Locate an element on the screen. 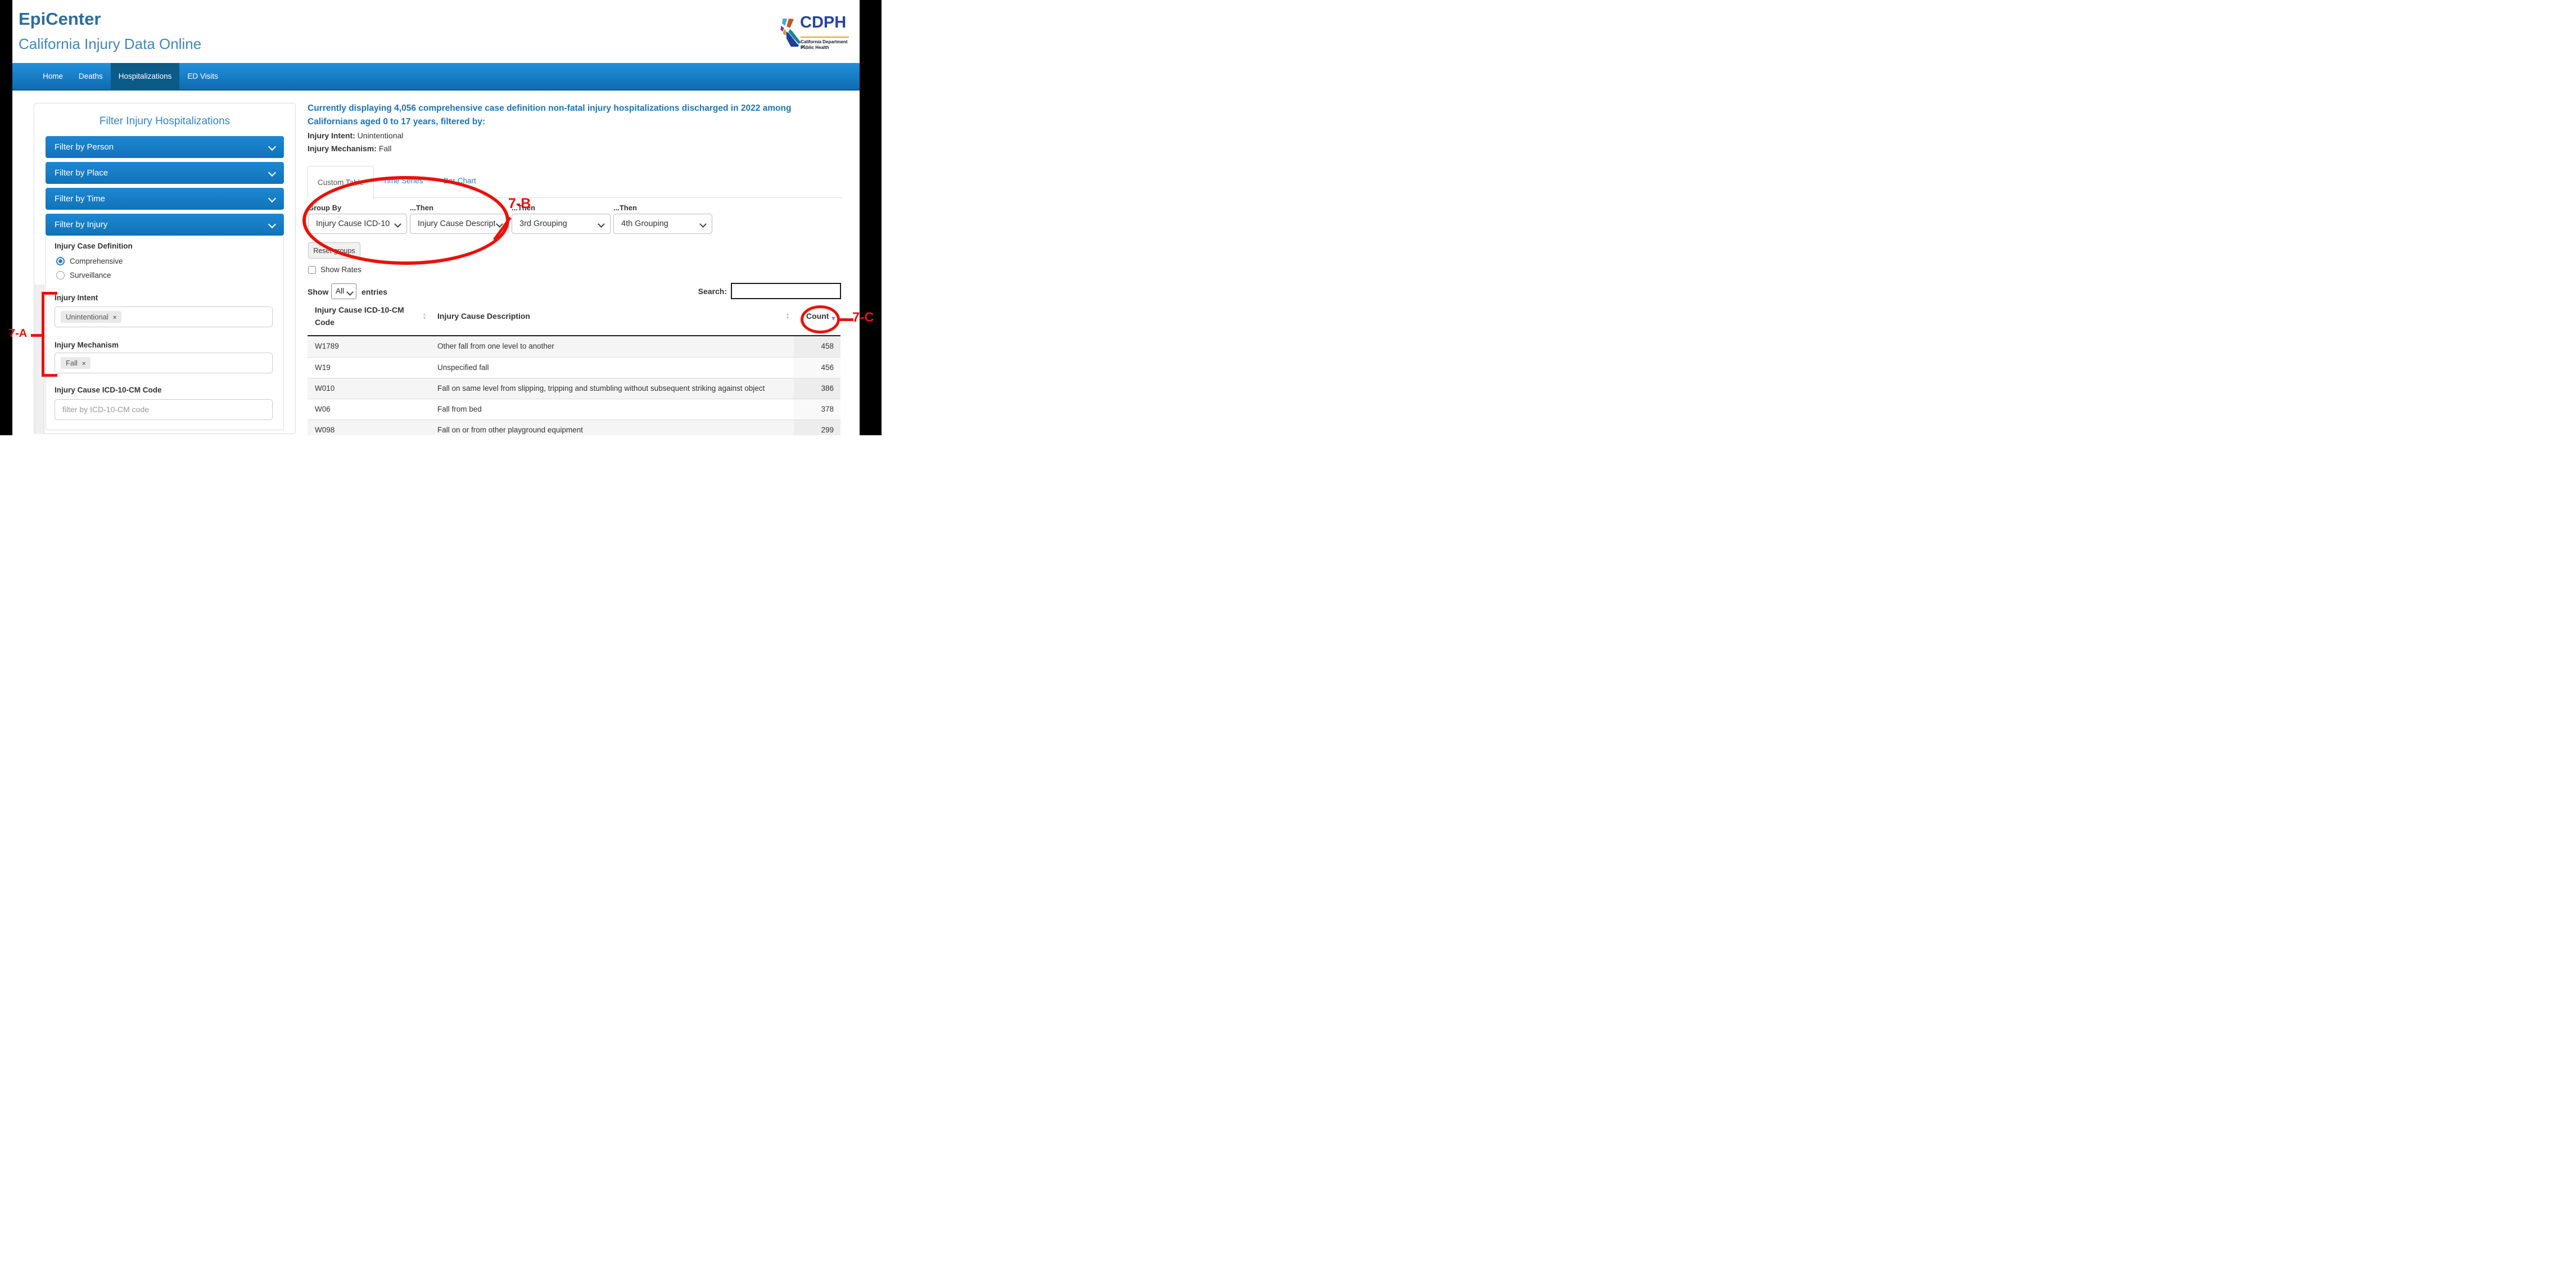 The width and height of the screenshot is (2576, 1272). length-menu-select: All is located at coordinates (343, 291).